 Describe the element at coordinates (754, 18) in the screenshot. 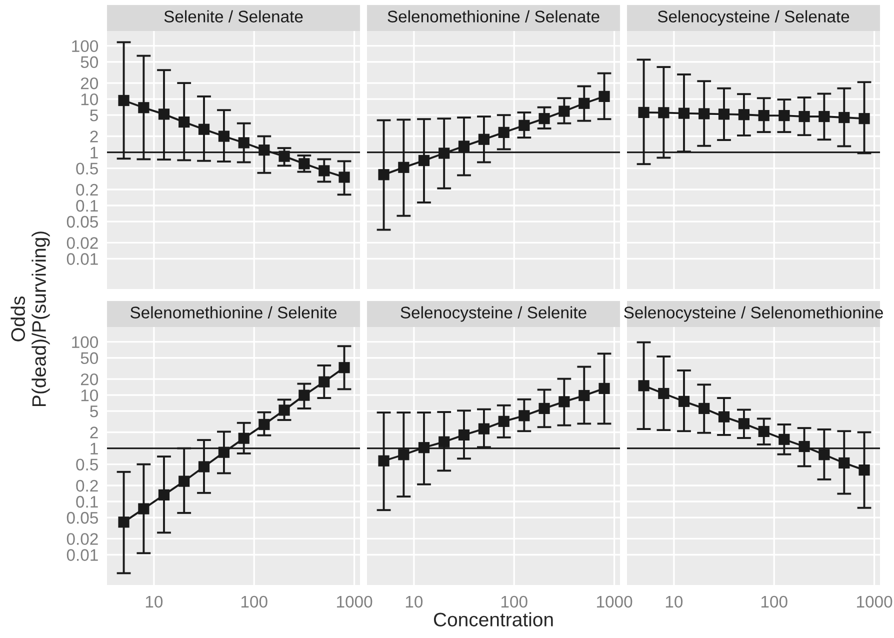

I see `chart-title: Selenocysteine / Selenate` at that location.